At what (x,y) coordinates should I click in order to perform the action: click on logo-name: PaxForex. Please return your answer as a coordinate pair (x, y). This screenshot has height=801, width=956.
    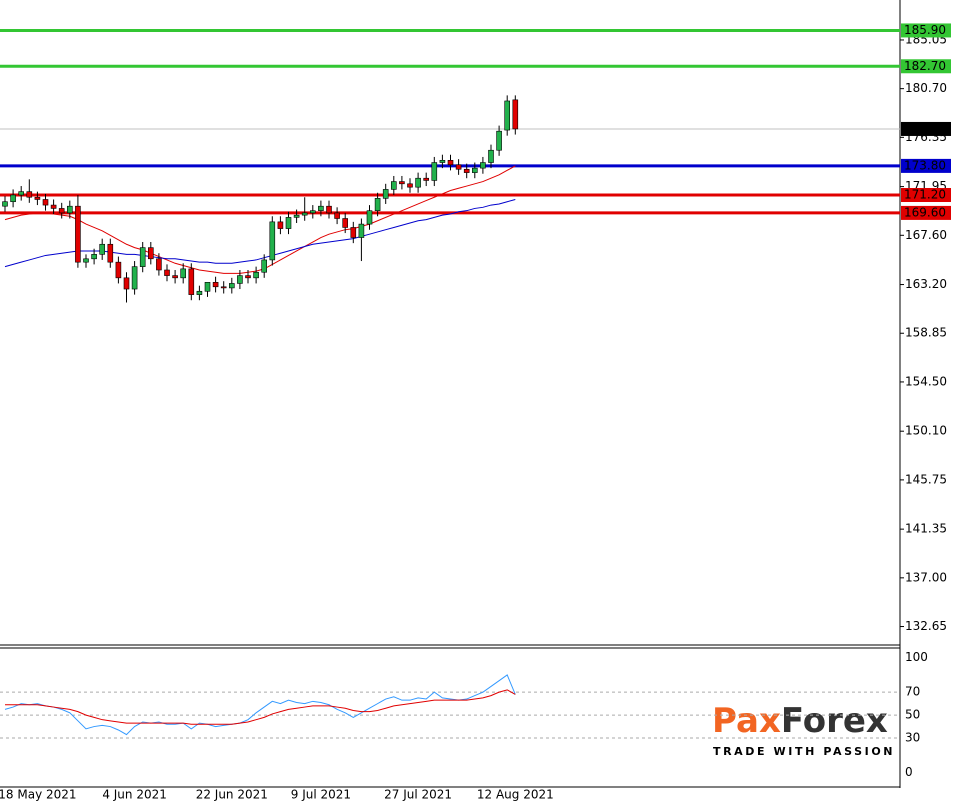
    Looking at the image, I should click on (800, 721).